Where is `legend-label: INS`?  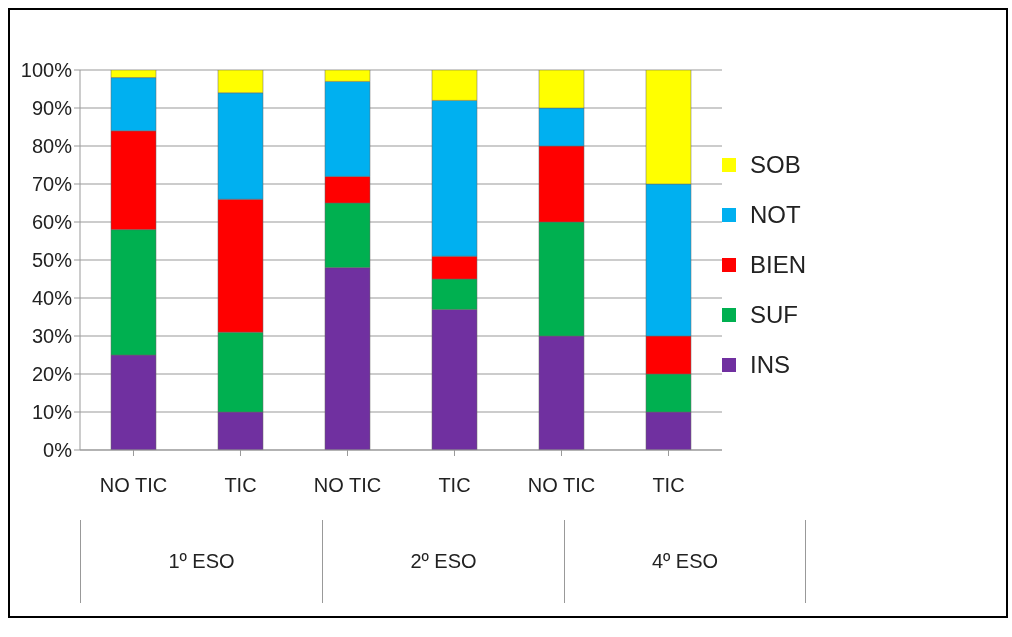 legend-label: INS is located at coordinates (770, 365).